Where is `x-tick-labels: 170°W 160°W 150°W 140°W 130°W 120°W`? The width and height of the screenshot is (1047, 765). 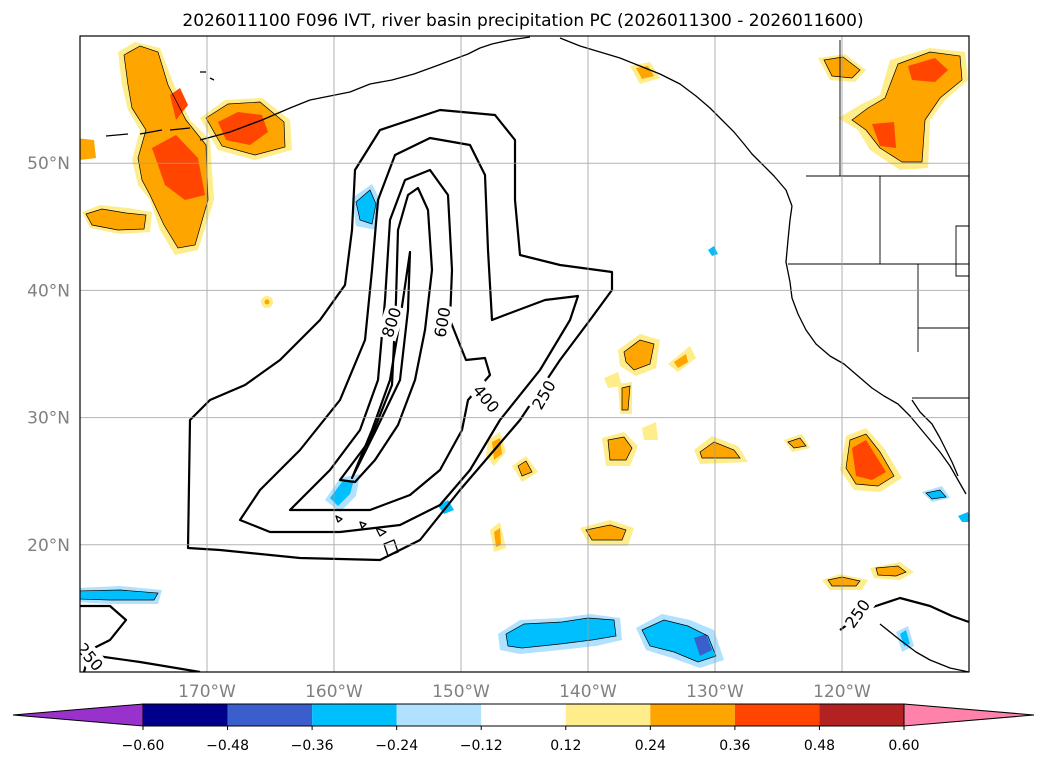 x-tick-labels: 170°W 160°W 150°W 140°W 130°W 120°W is located at coordinates (524, 692).